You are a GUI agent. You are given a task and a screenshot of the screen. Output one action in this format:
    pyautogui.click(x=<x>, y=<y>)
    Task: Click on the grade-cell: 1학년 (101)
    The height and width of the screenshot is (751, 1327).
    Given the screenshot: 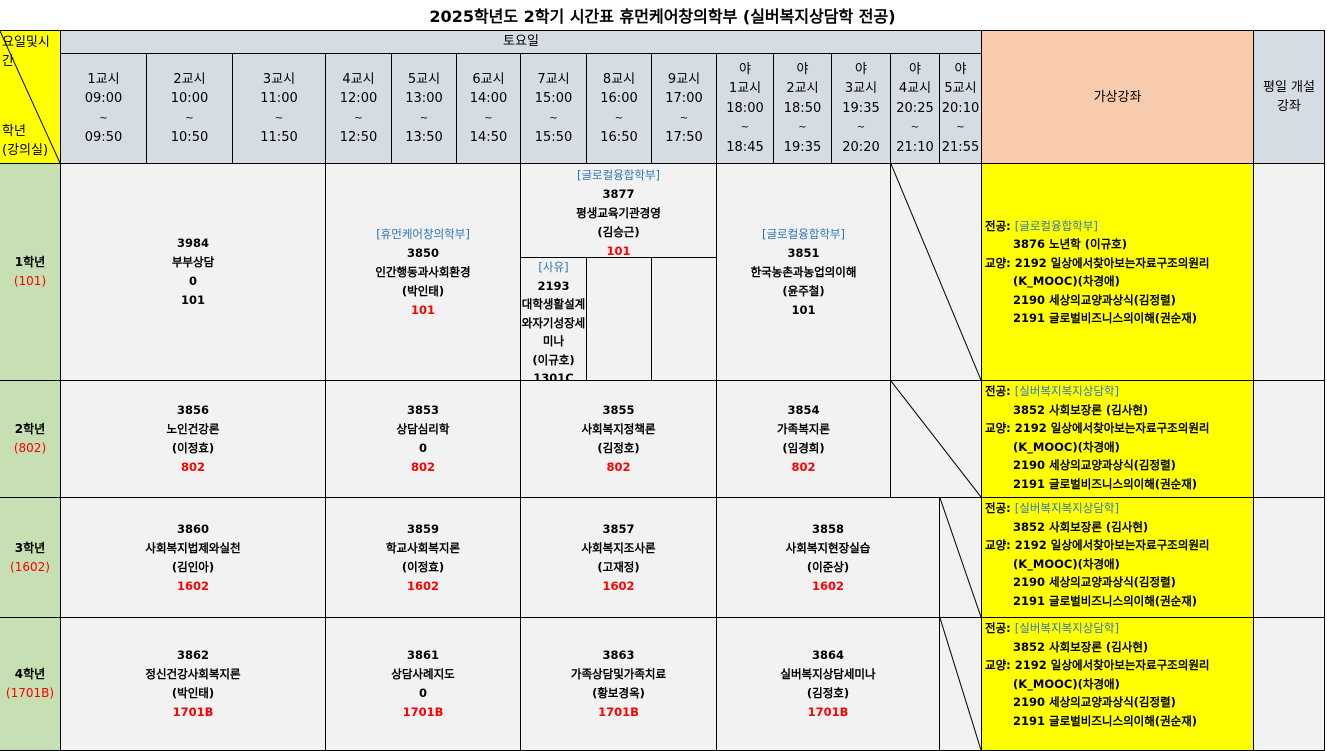 What is the action you would take?
    pyautogui.click(x=30, y=272)
    